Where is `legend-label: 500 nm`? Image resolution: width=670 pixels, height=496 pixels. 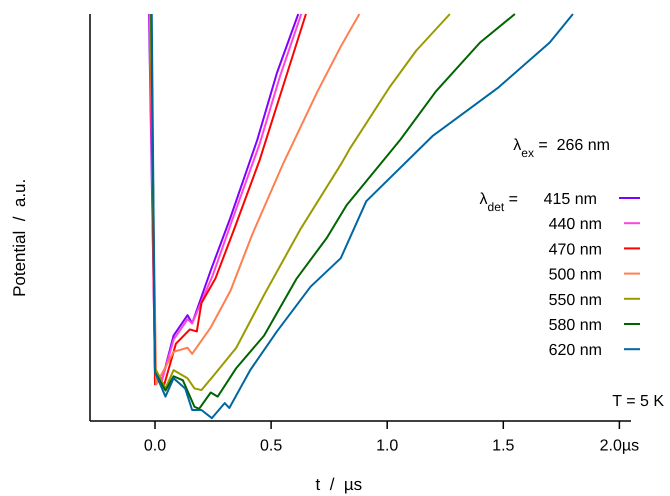
legend-label: 500 nm is located at coordinates (575, 275).